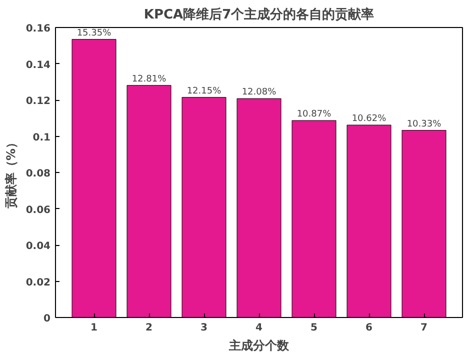 The height and width of the screenshot is (355, 474). What do you see at coordinates (149, 79) in the screenshot?
I see `data-label: 12.81%` at bounding box center [149, 79].